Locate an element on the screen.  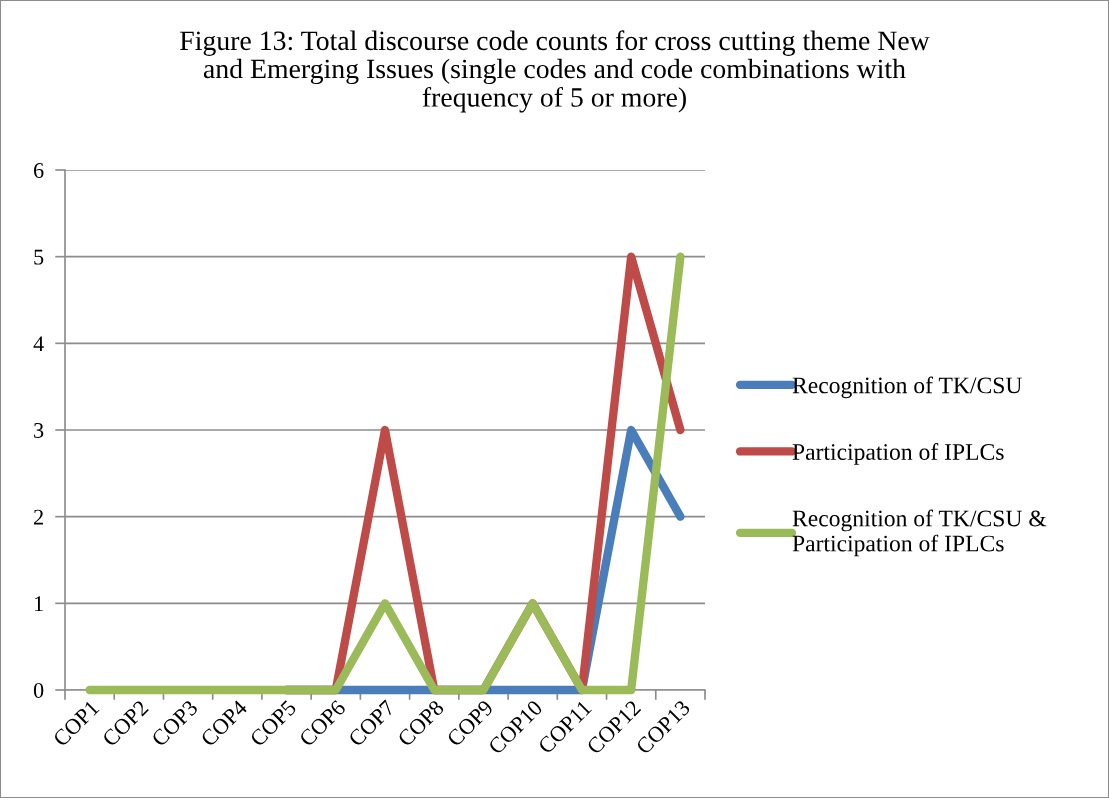
legend-label: Recognition of TK/CSU is located at coordinates (907, 387).